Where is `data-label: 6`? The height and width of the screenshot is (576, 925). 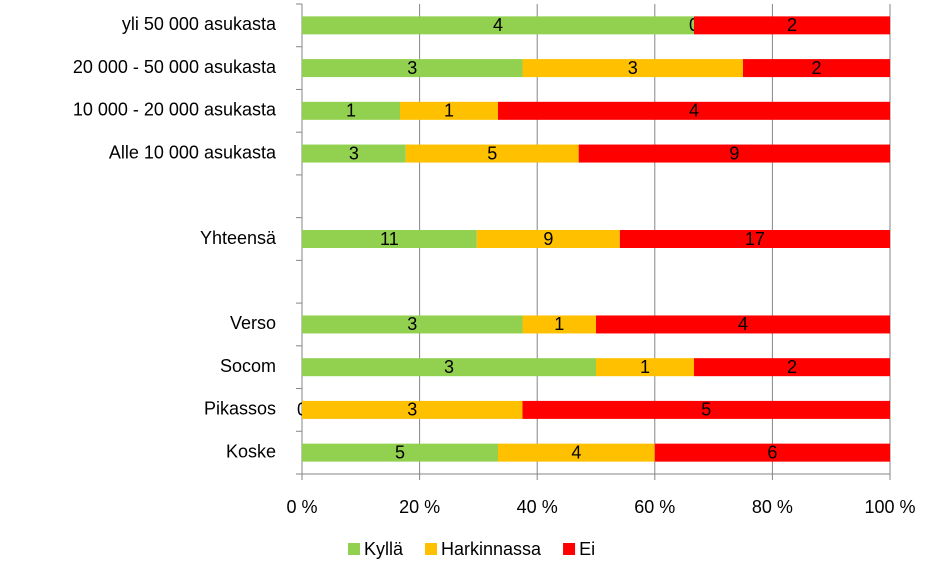
data-label: 6 is located at coordinates (772, 452).